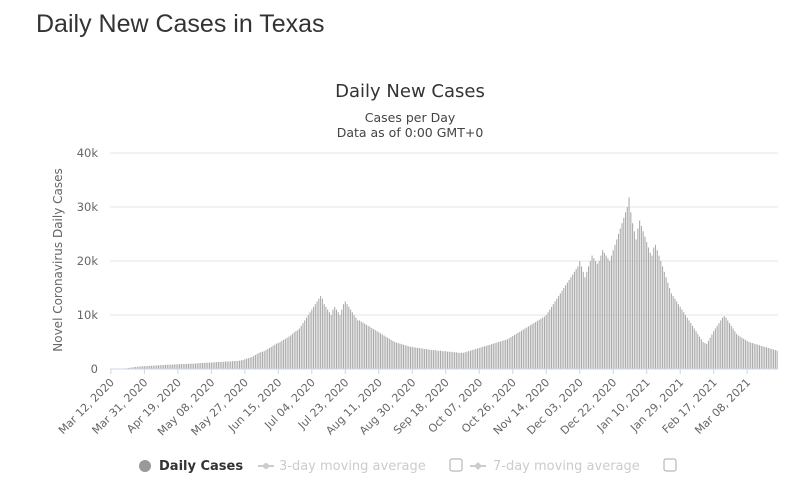  What do you see at coordinates (670, 465) in the screenshot?
I see `legend-7day-checkbox` at bounding box center [670, 465].